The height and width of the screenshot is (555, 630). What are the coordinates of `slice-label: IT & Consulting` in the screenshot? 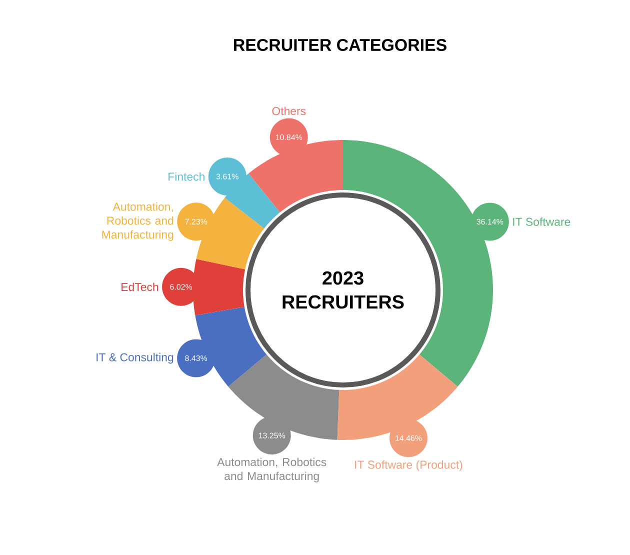 It's located at (135, 358).